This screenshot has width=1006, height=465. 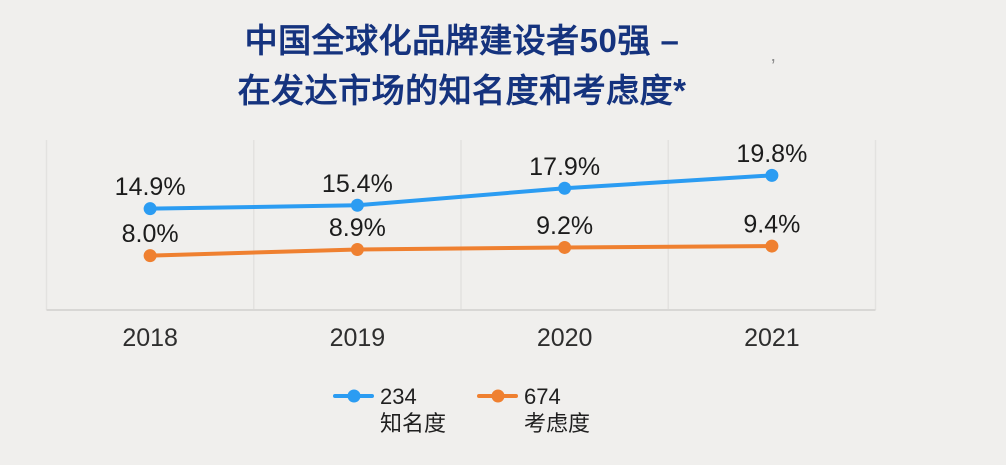 I want to click on legend-marker-awareness, so click(x=353, y=396).